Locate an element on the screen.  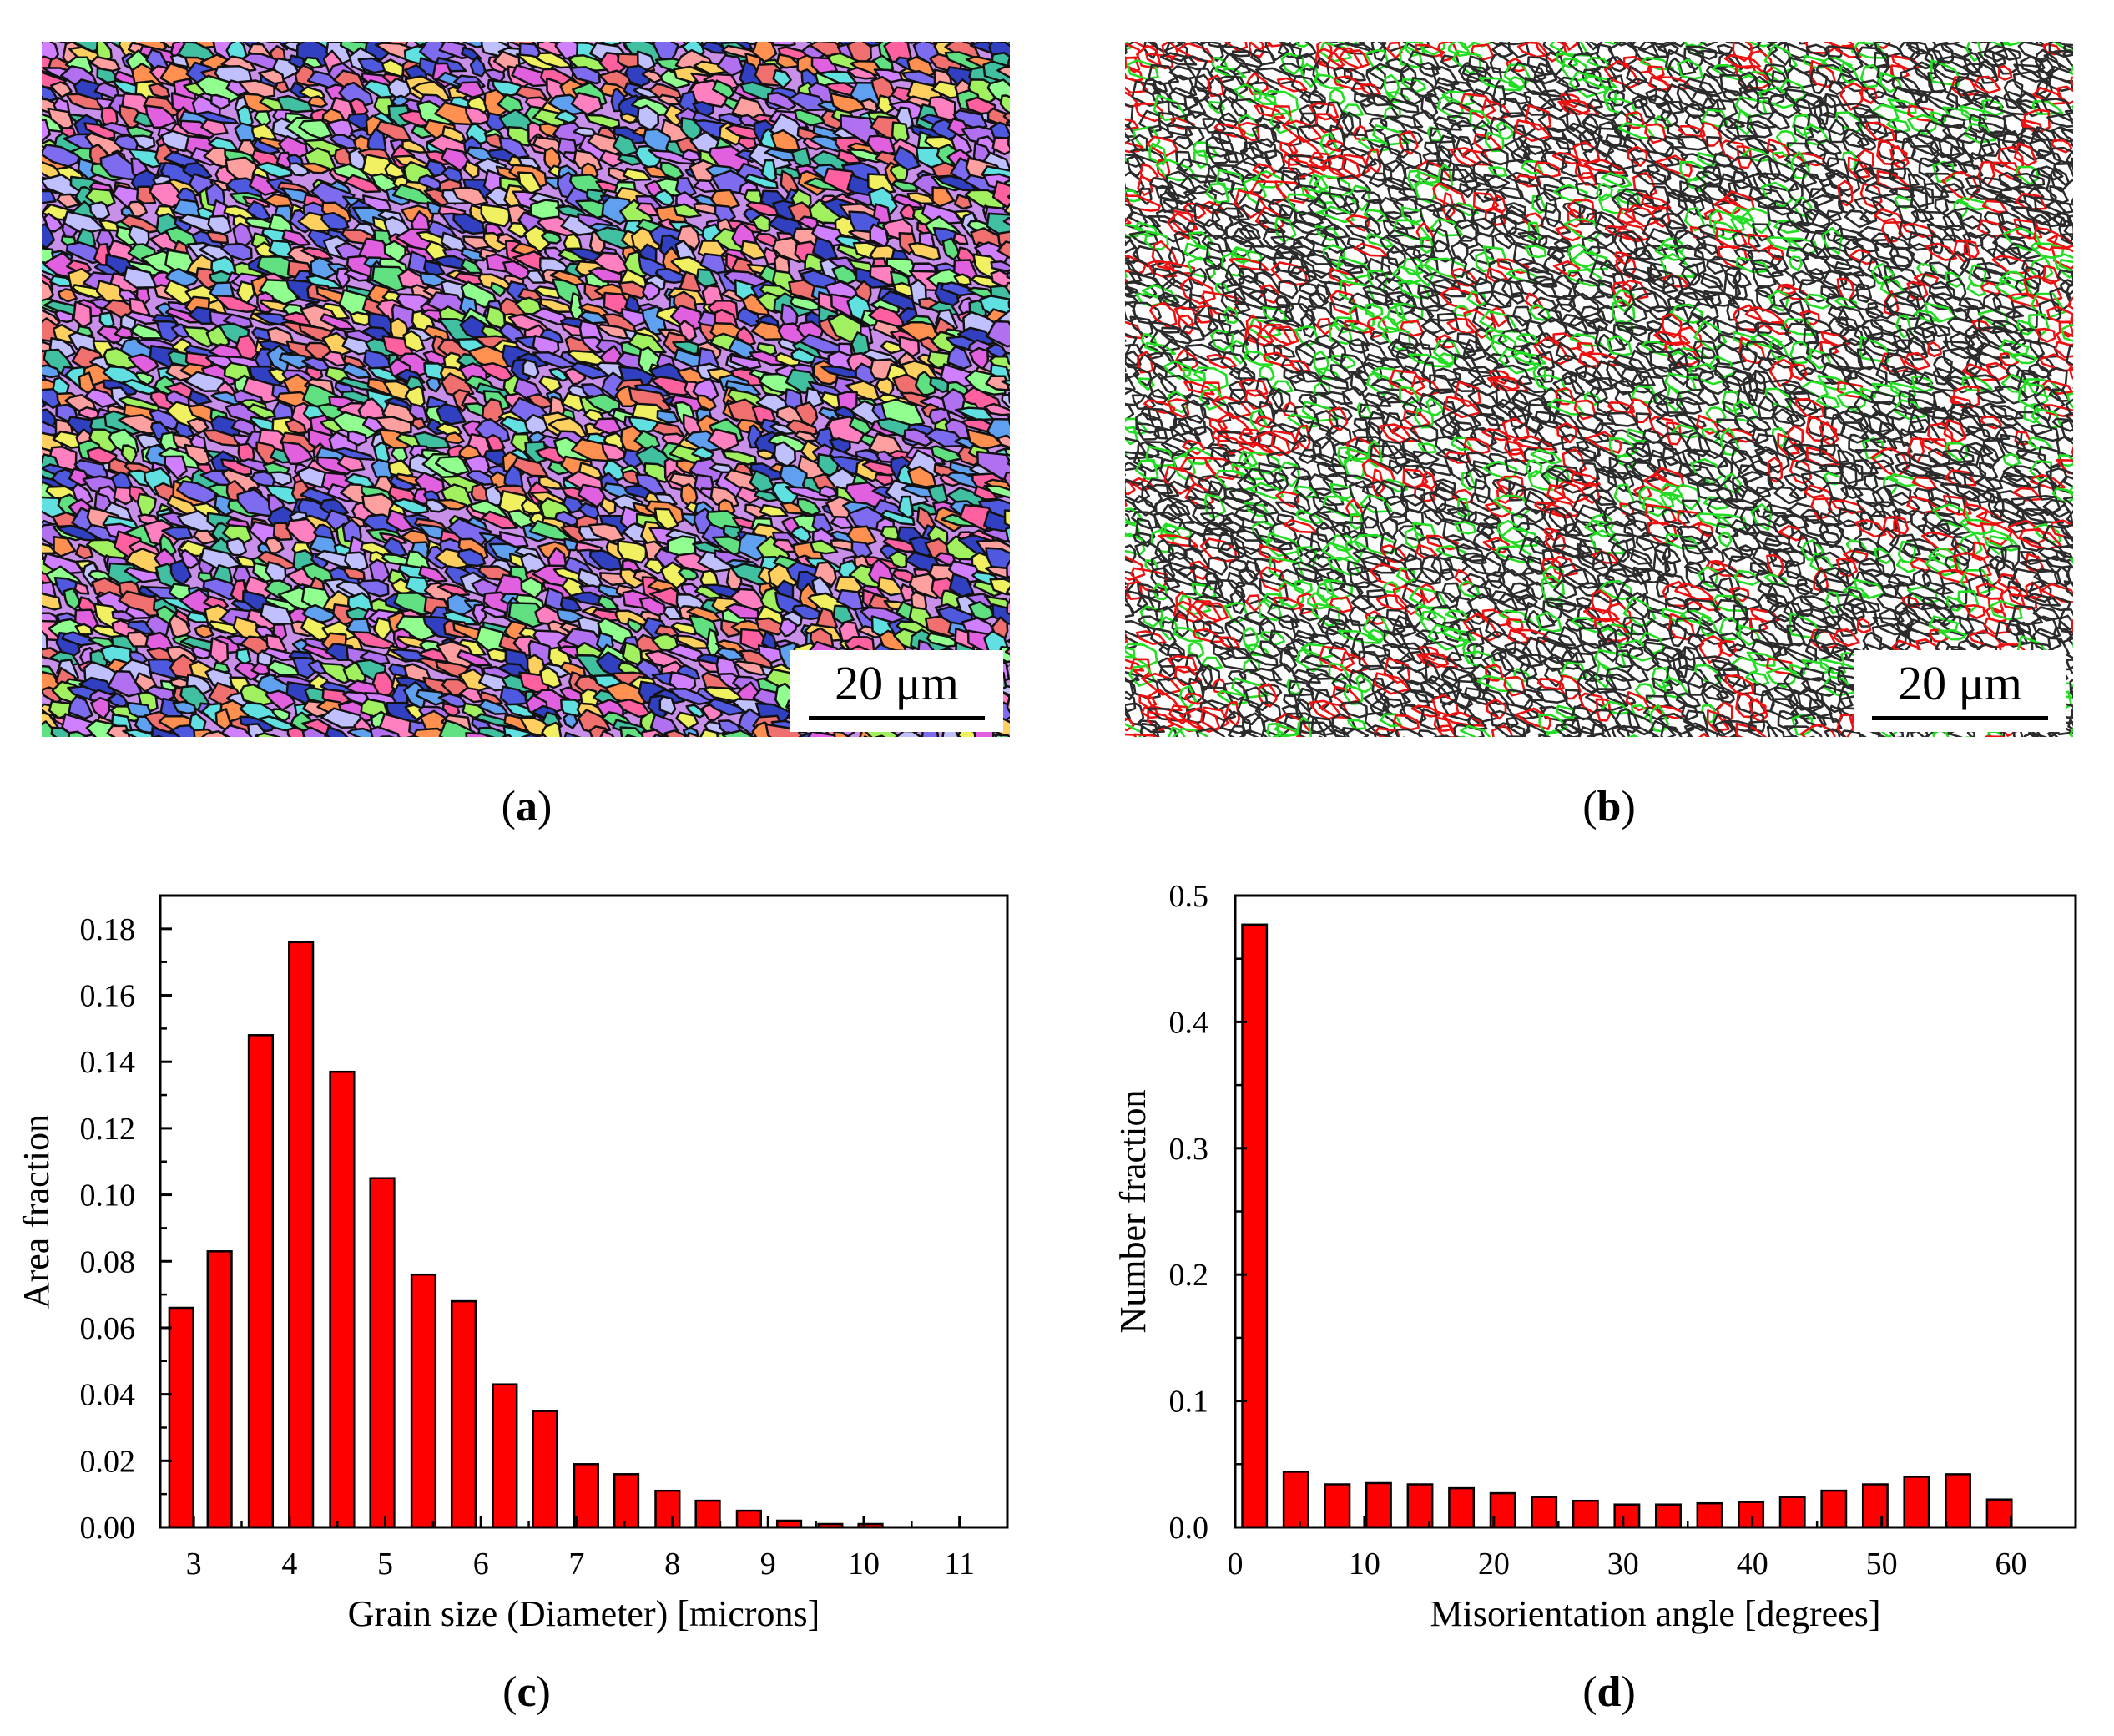
y-tick-label-d-0: 0.0 is located at coordinates (1189, 1528).